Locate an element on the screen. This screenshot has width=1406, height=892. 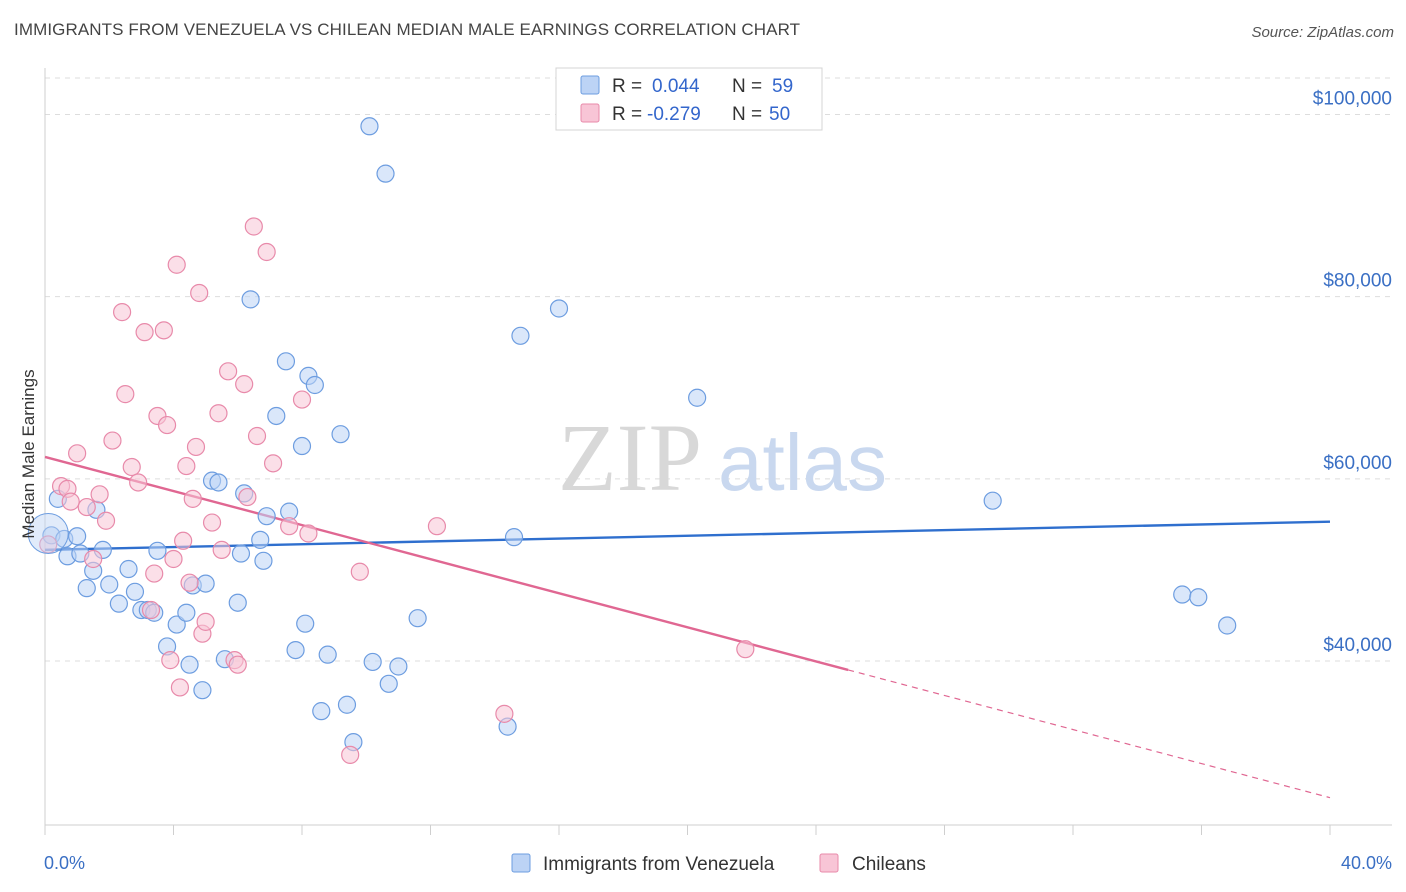
trend-line-chileans is located at coordinates (446, 563).